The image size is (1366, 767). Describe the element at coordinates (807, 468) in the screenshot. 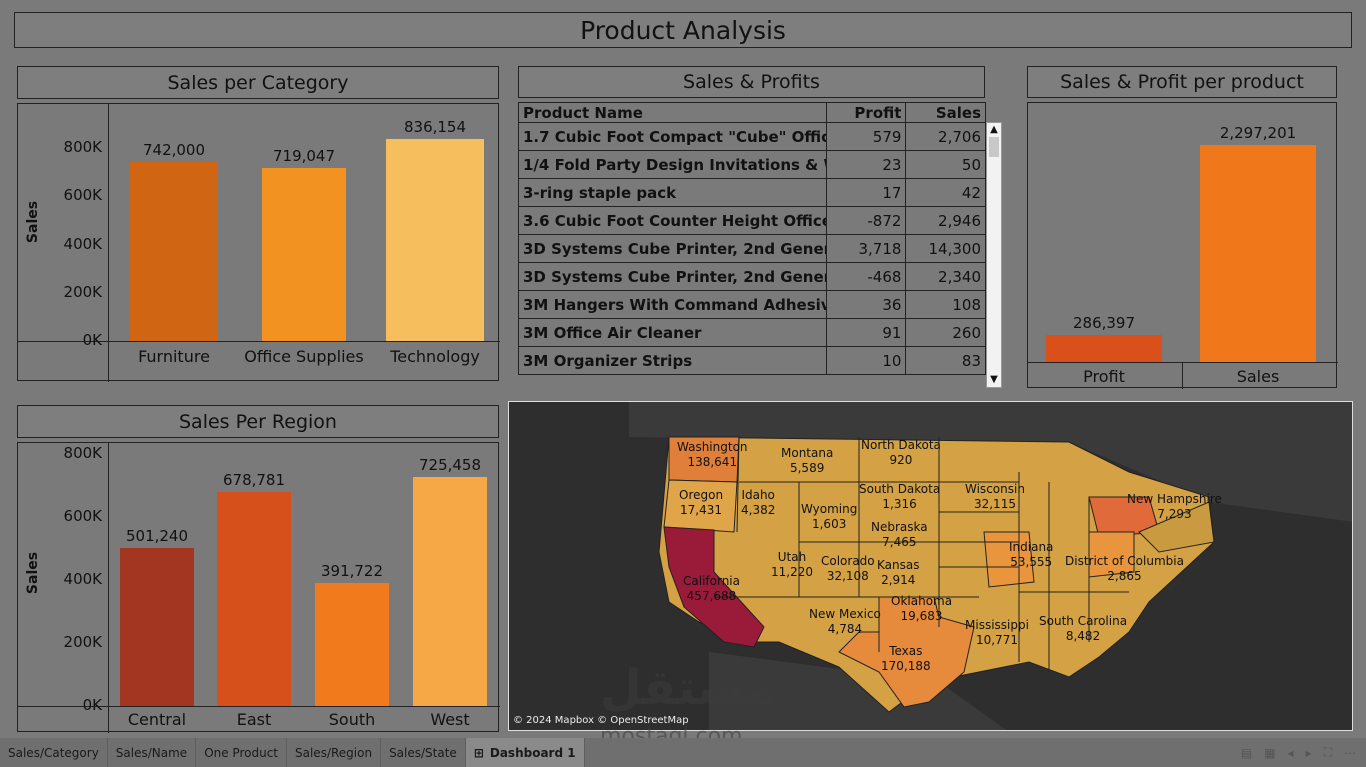

I see `state-value: 5,589` at that location.